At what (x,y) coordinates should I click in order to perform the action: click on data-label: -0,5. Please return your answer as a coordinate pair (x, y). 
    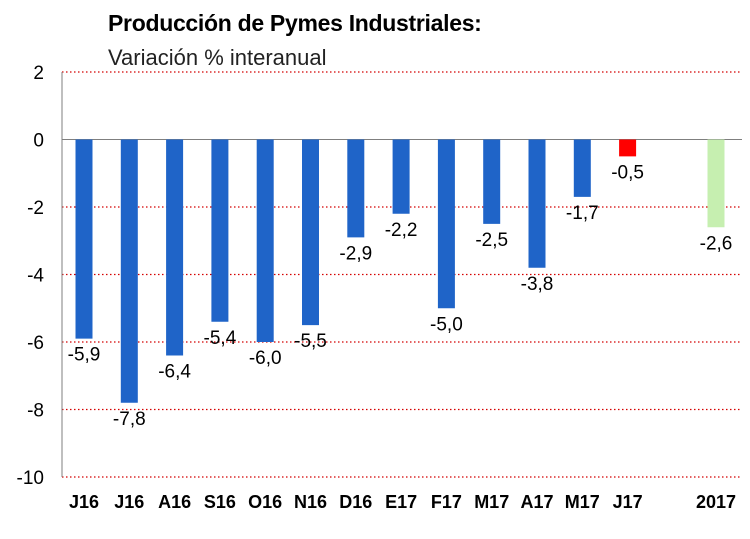
    Looking at the image, I should click on (627, 172).